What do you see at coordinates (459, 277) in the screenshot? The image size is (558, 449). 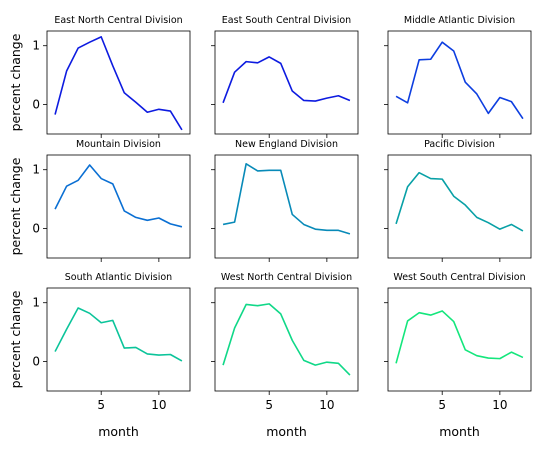 I see `panel-title: West South Central Division` at bounding box center [459, 277].